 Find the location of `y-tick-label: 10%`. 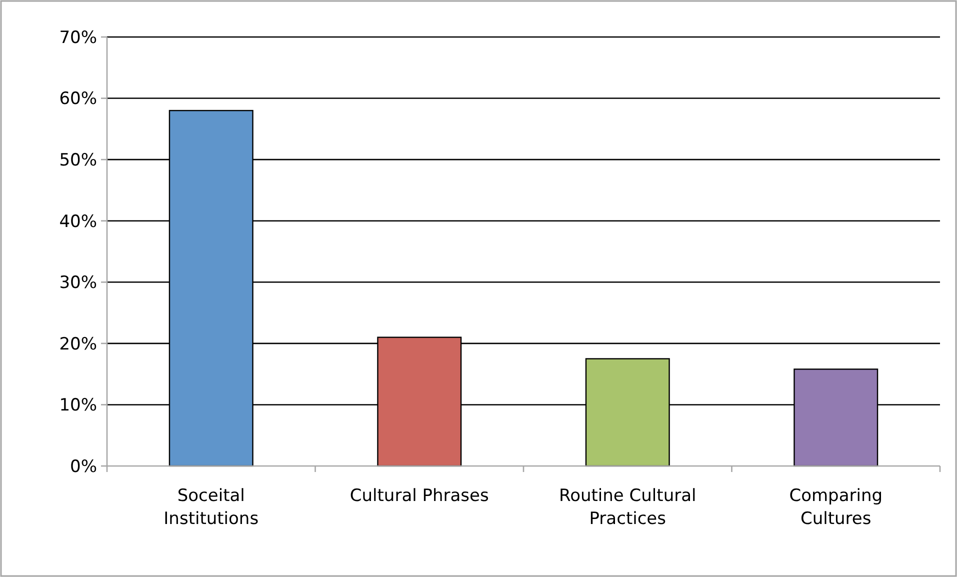

y-tick-label: 10% is located at coordinates (78, 406).